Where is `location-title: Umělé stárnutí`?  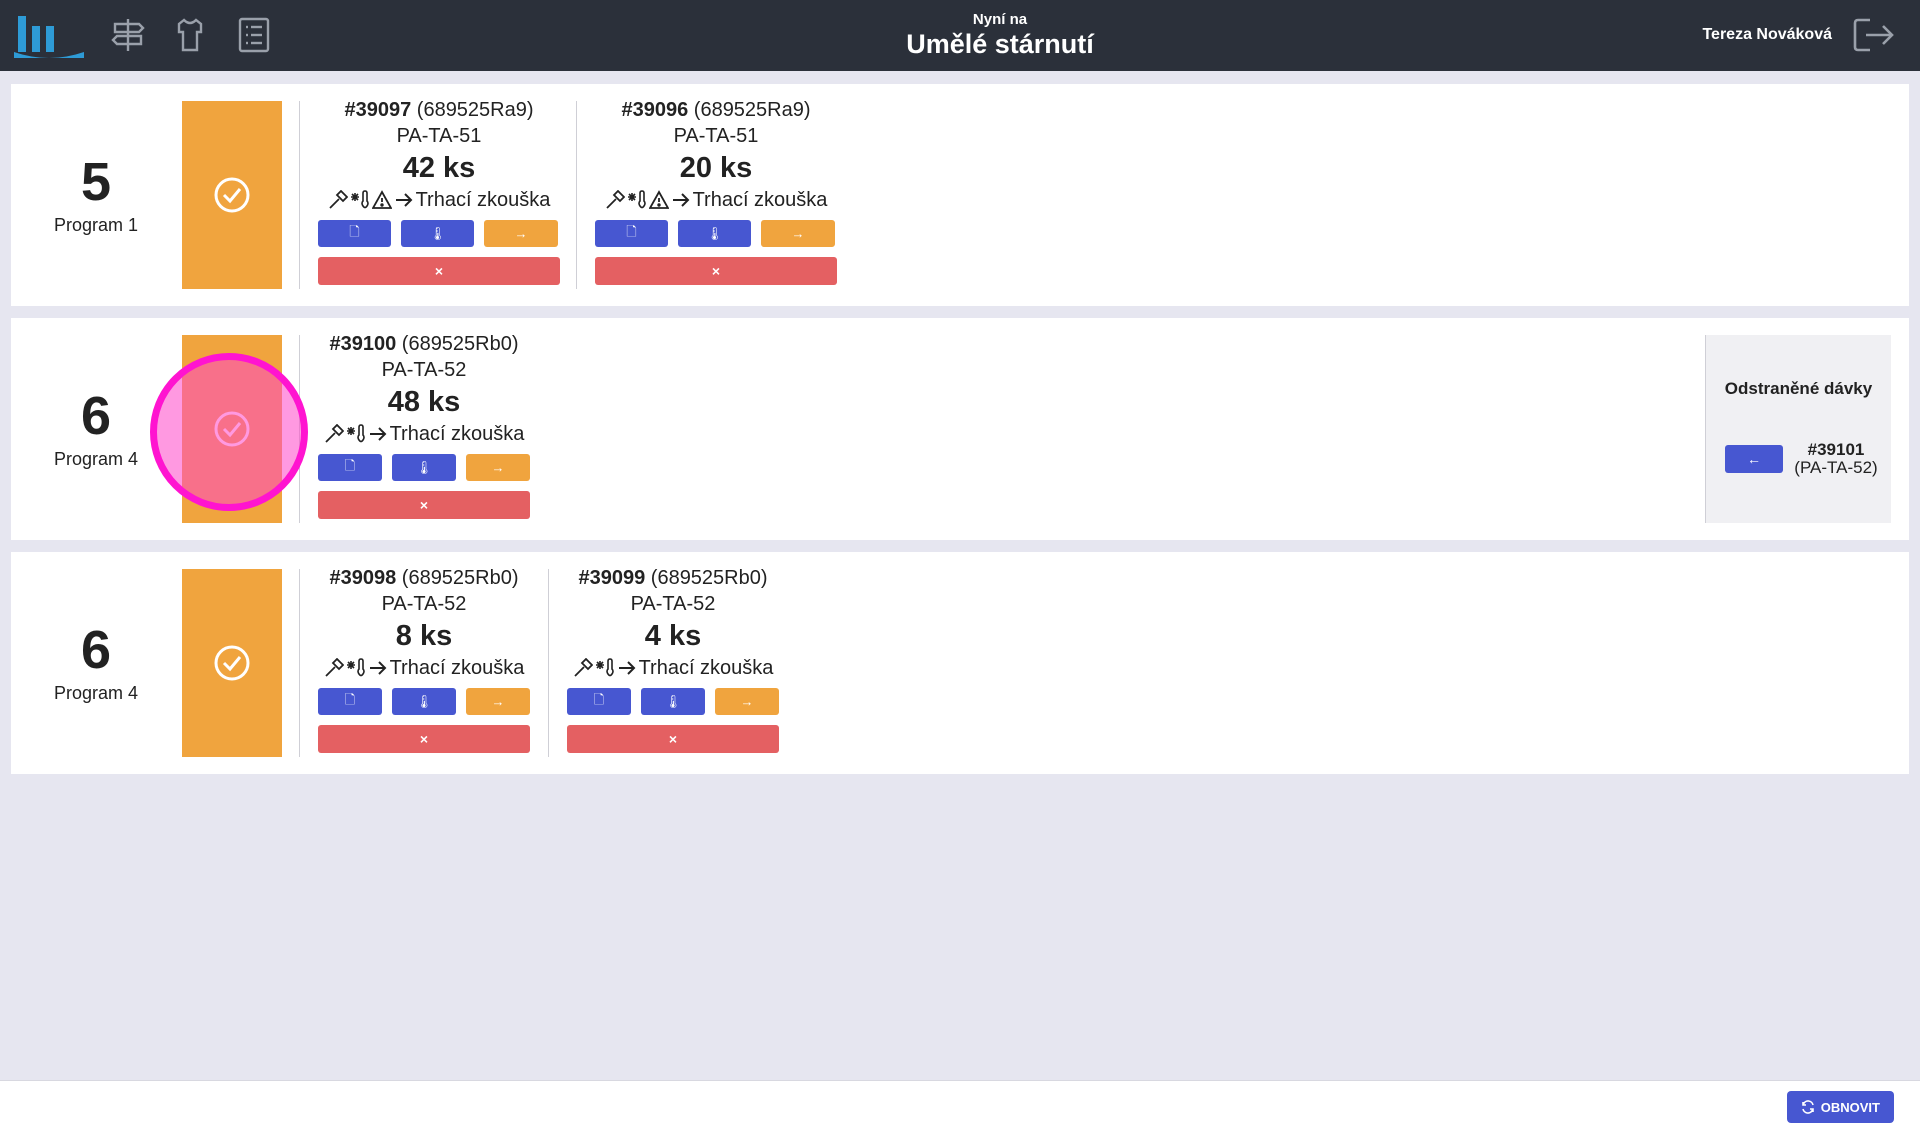 location-title: Umělé stárnutí is located at coordinates (1000, 44).